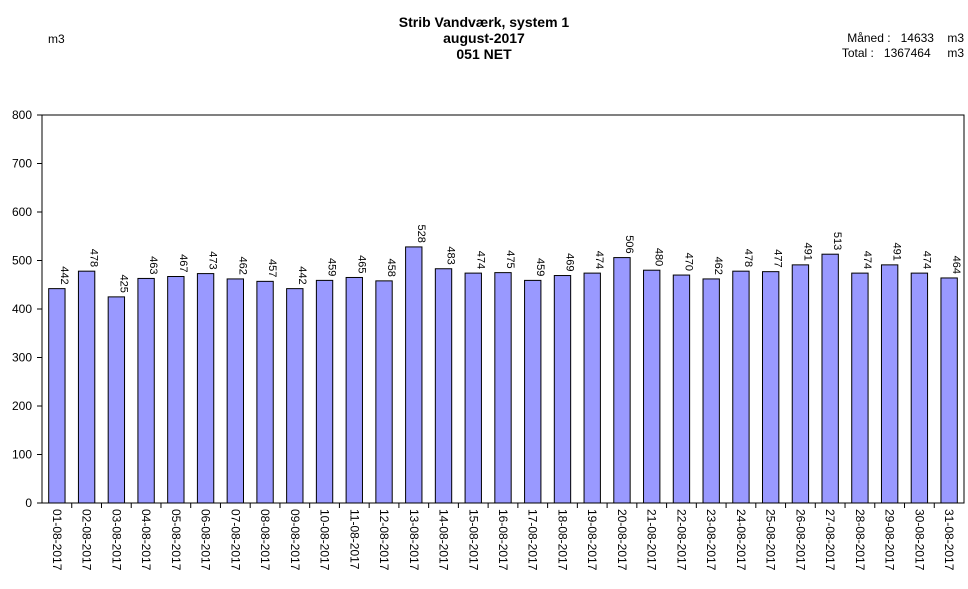 This screenshot has width=968, height=589. Describe the element at coordinates (56, 39) in the screenshot. I see `y-axis-unit: m3` at that location.